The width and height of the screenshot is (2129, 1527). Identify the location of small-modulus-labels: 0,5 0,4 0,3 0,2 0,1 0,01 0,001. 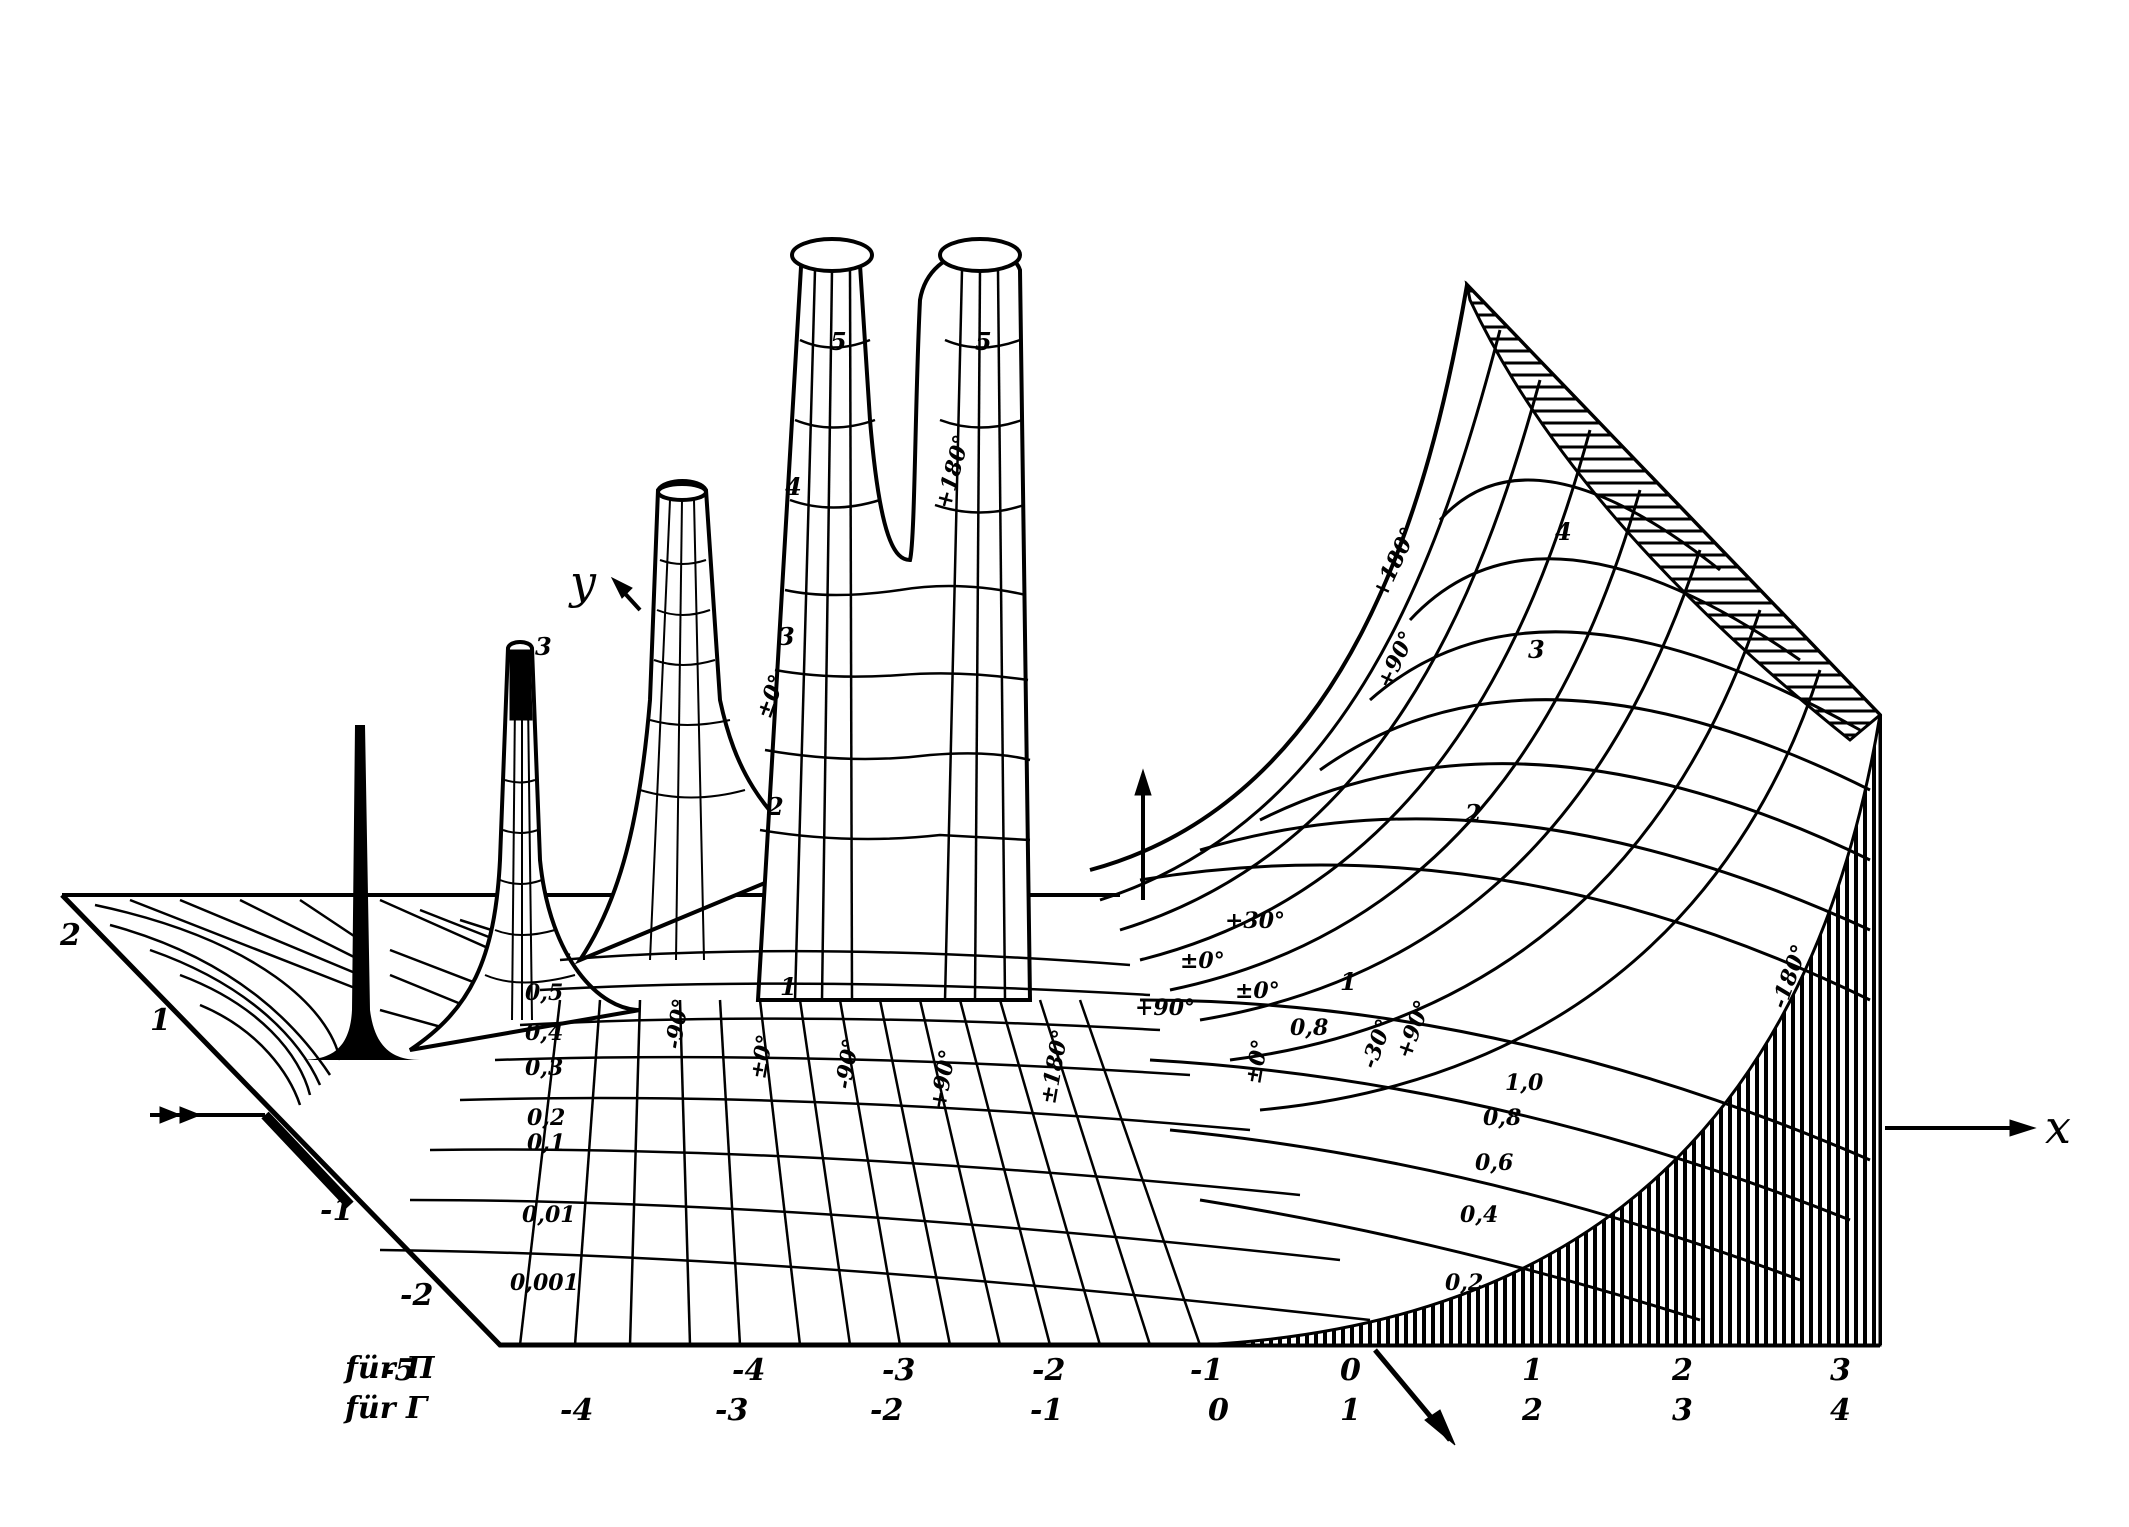
(544, 1138).